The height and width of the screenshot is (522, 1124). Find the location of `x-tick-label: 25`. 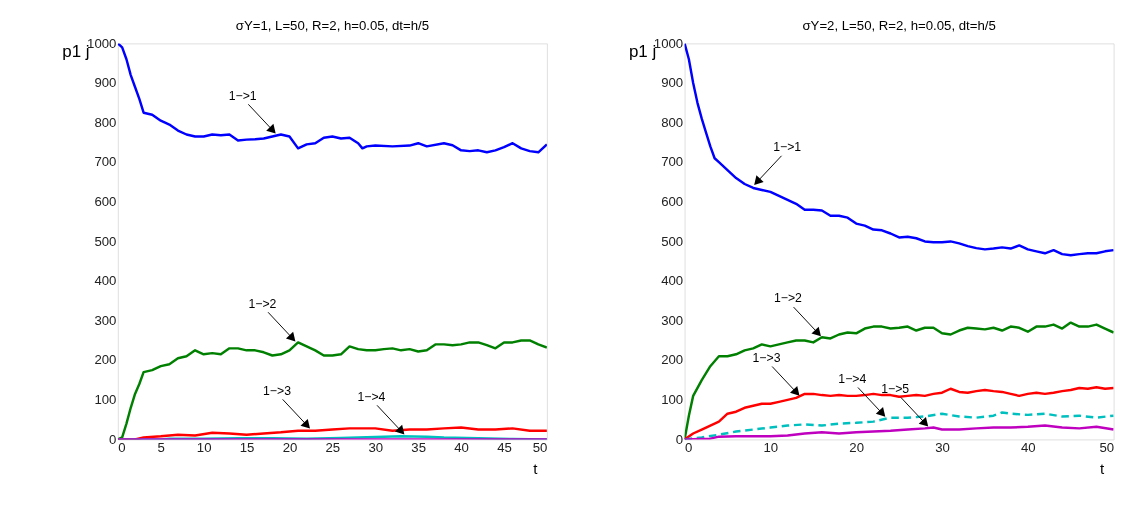

x-tick-label: 25 is located at coordinates (333, 448).